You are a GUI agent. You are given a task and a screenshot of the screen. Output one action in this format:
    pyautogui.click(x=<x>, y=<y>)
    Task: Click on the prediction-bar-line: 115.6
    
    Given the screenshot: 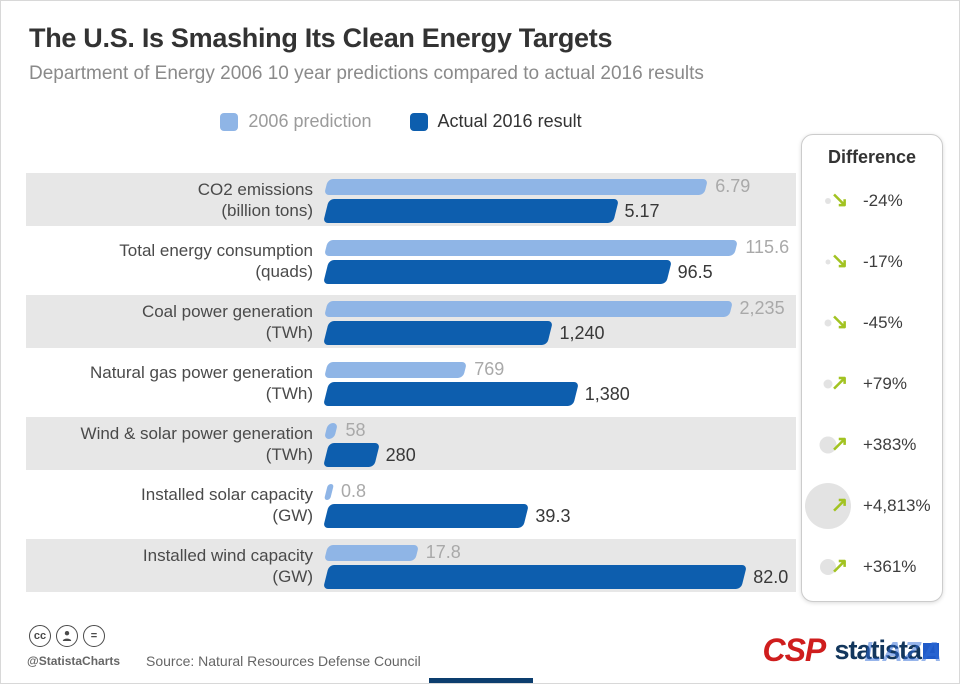 What is the action you would take?
    pyautogui.click(x=556, y=247)
    